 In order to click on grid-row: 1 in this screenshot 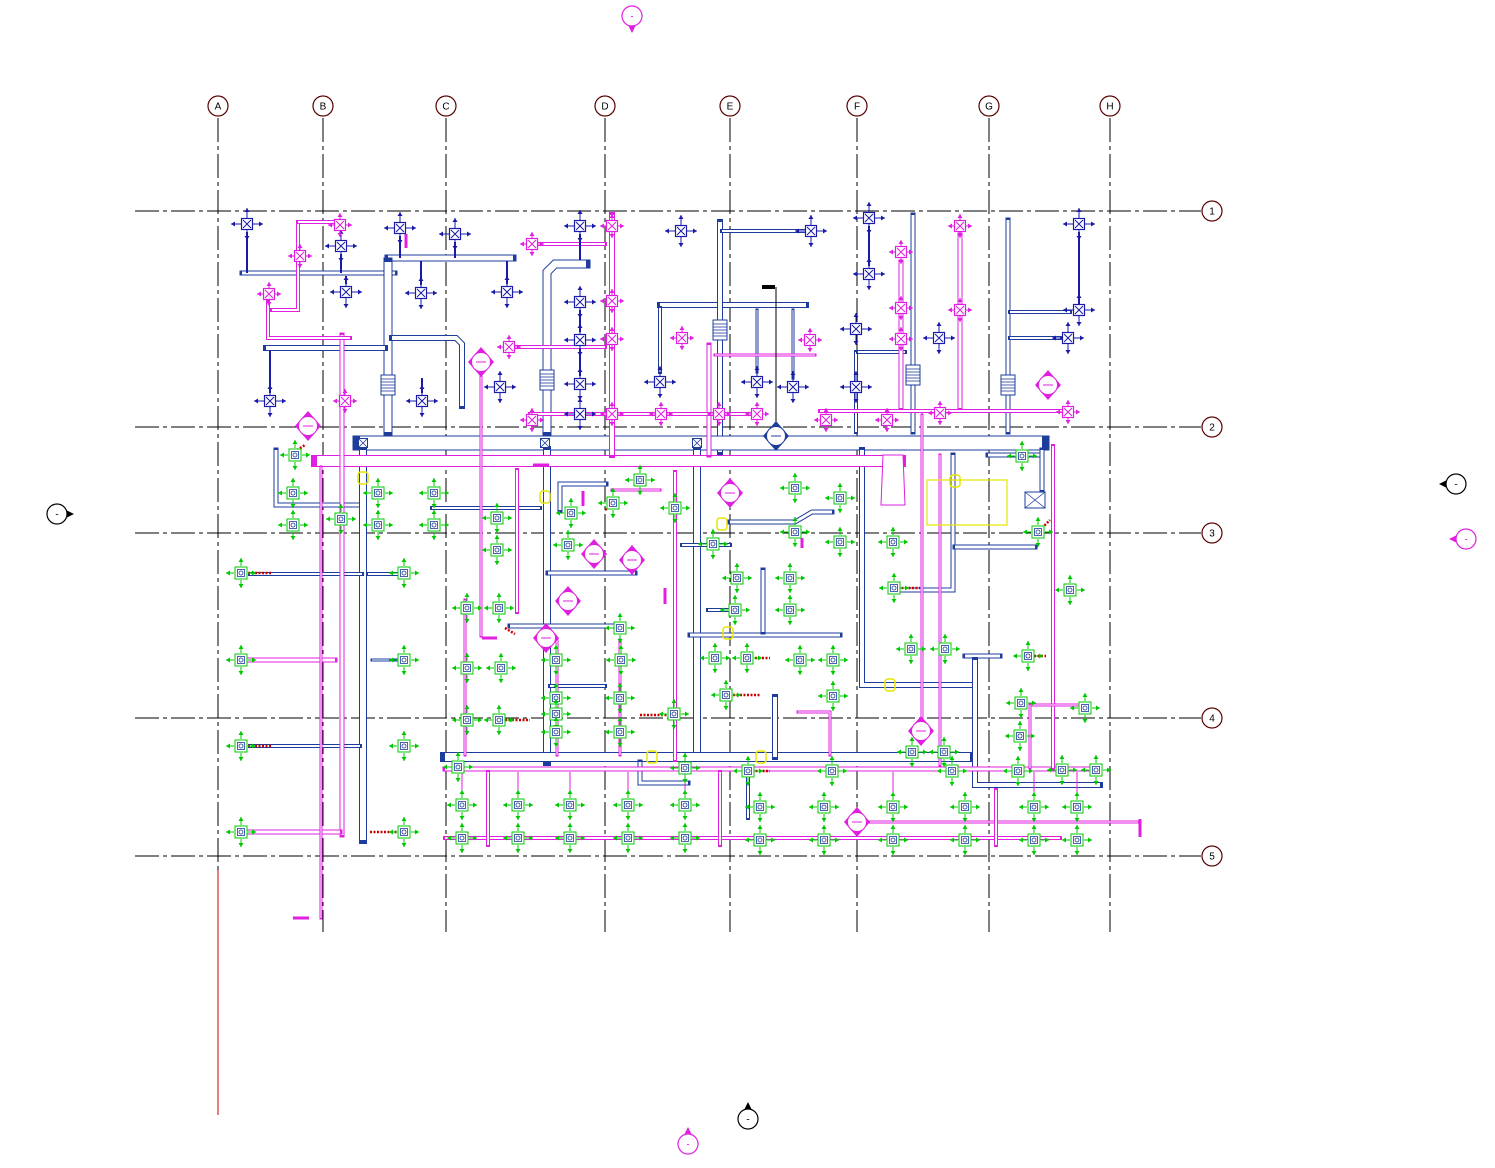, I will do `click(679, 211)`.